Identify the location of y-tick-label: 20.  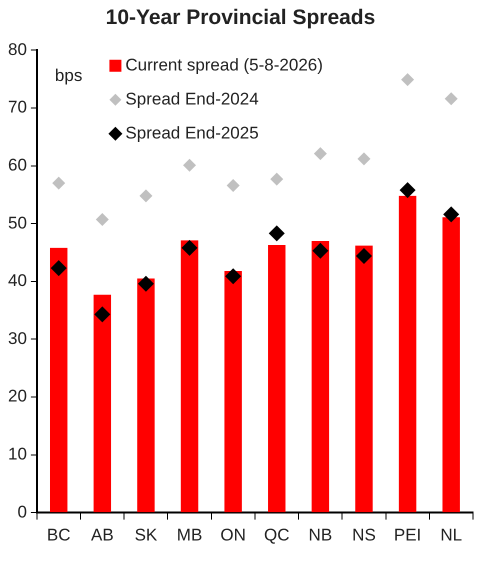
(17, 396).